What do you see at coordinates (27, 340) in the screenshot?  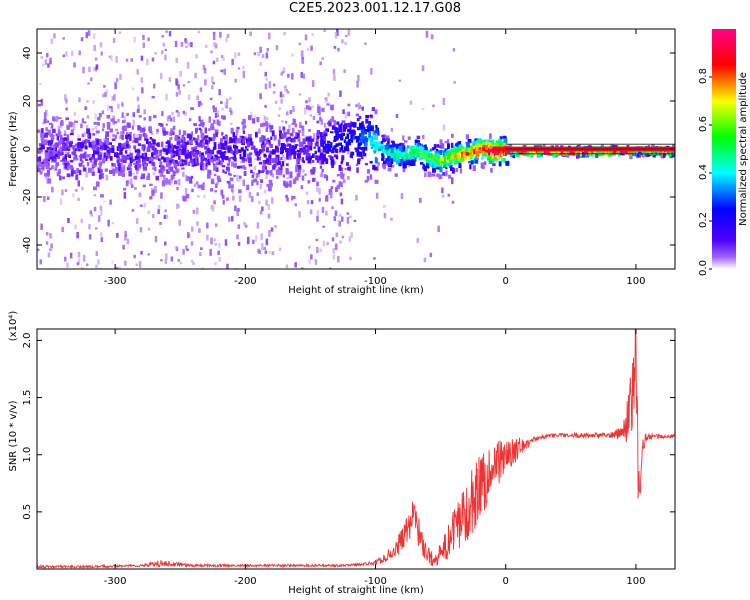 I see `y-tick-label: 2.0` at bounding box center [27, 340].